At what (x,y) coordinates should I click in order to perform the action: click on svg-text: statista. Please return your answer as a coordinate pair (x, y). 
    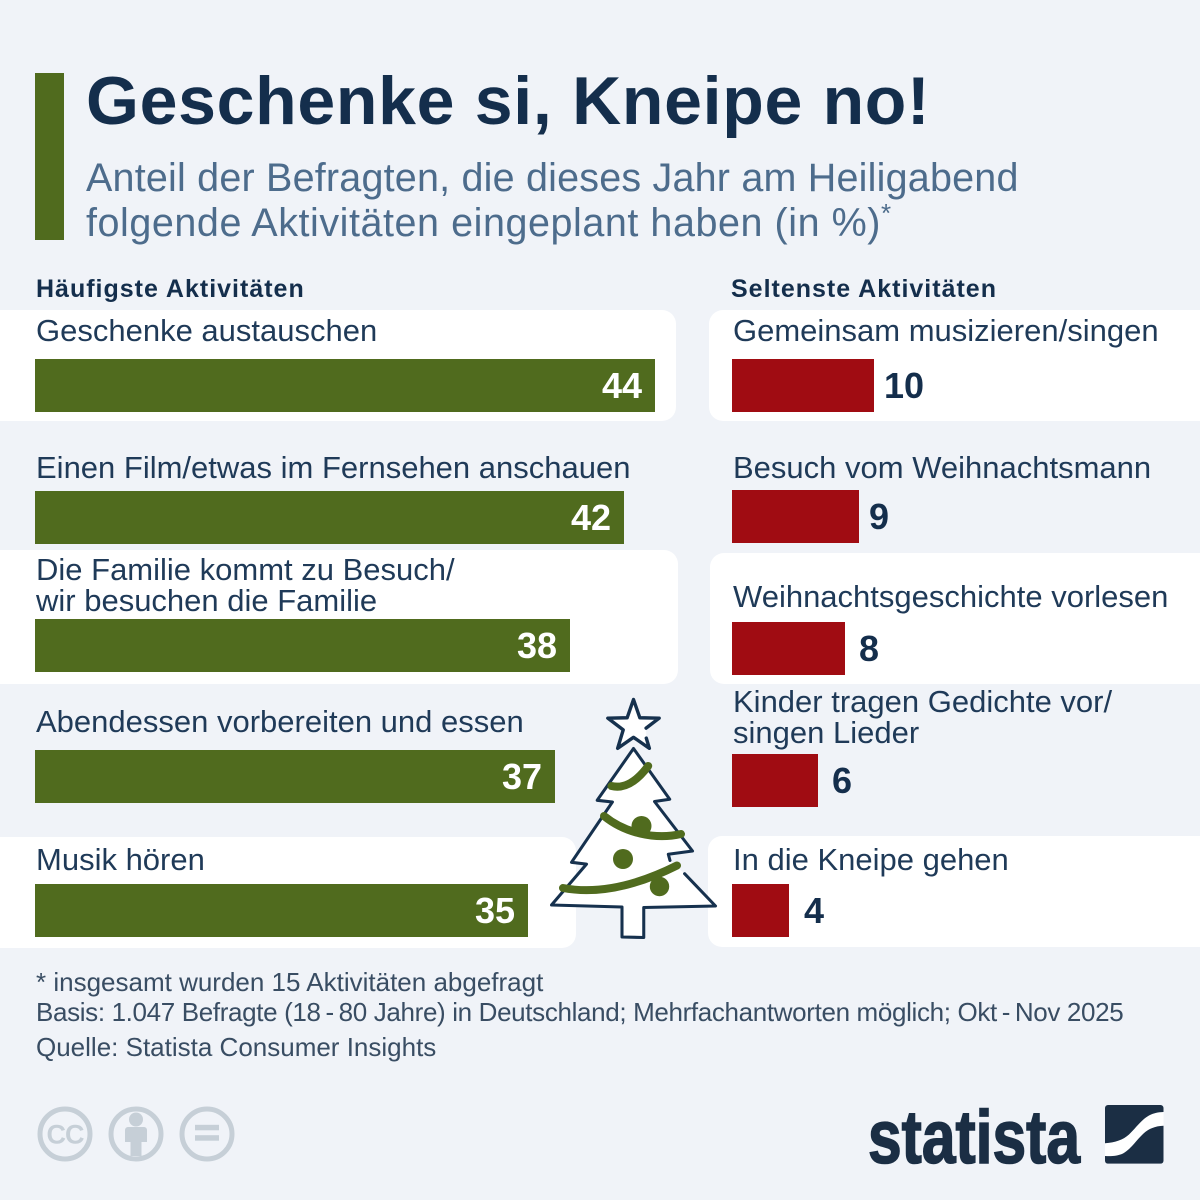
    Looking at the image, I should click on (974, 1135).